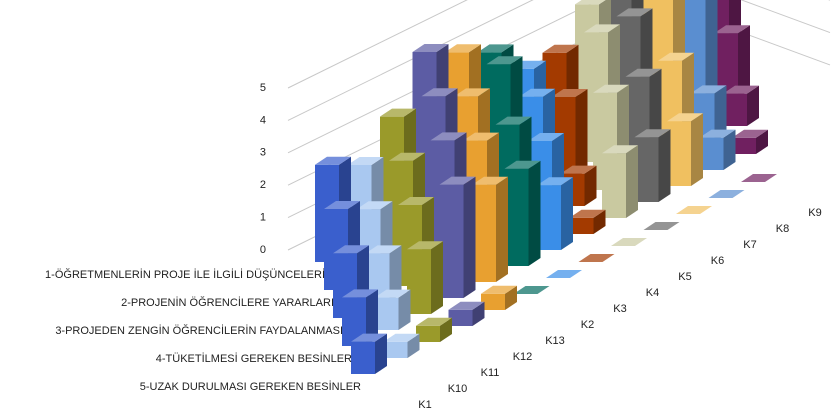 This screenshot has width=838, height=412. I want to click on y-tick-label: 0, so click(263, 250).